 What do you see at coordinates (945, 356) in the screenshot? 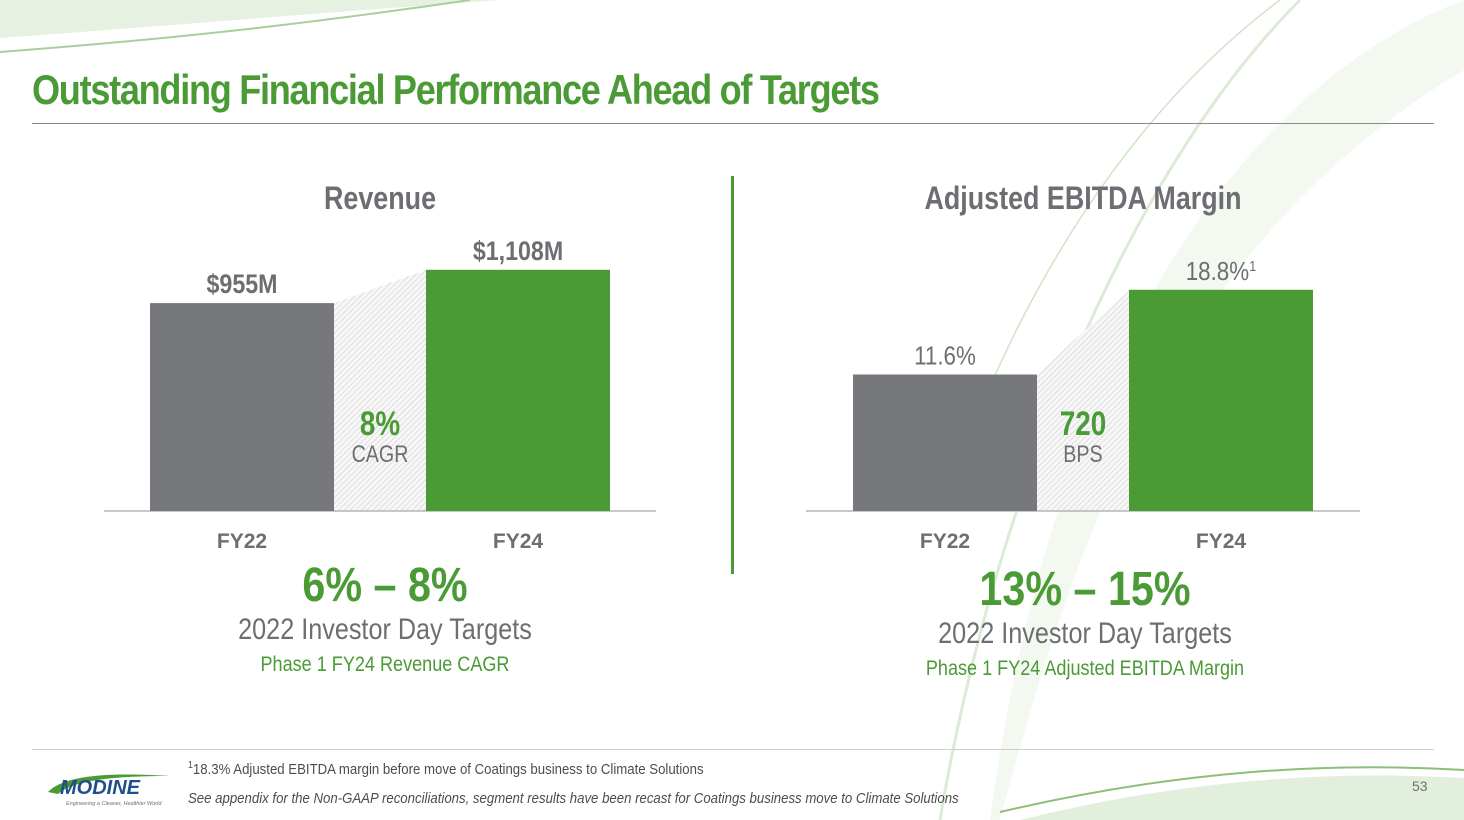
I see `ebitda-value-label-fy22: 11.6%` at bounding box center [945, 356].